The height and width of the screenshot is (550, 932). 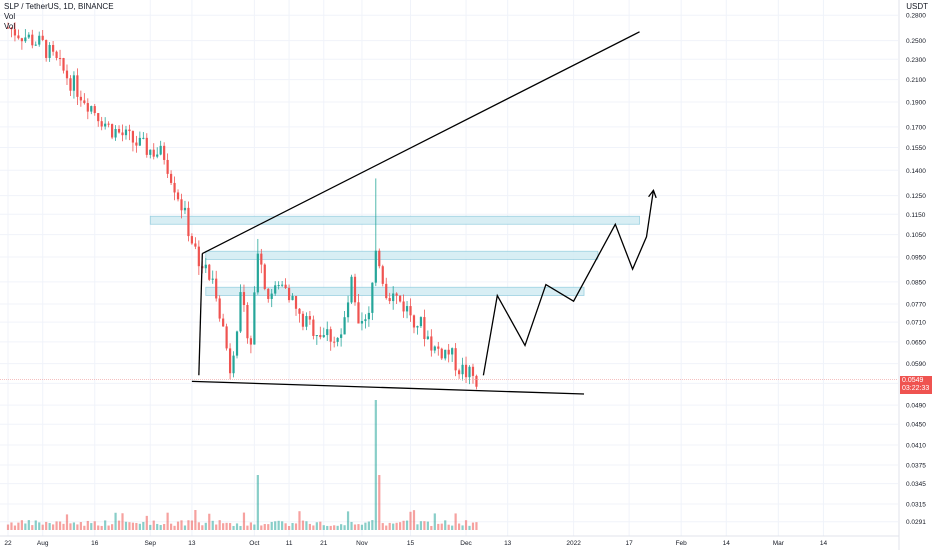 What do you see at coordinates (59, 17) in the screenshot?
I see `chart-legend: SLP / TetherUS, 1D, BINANCE Vol Vol` at bounding box center [59, 17].